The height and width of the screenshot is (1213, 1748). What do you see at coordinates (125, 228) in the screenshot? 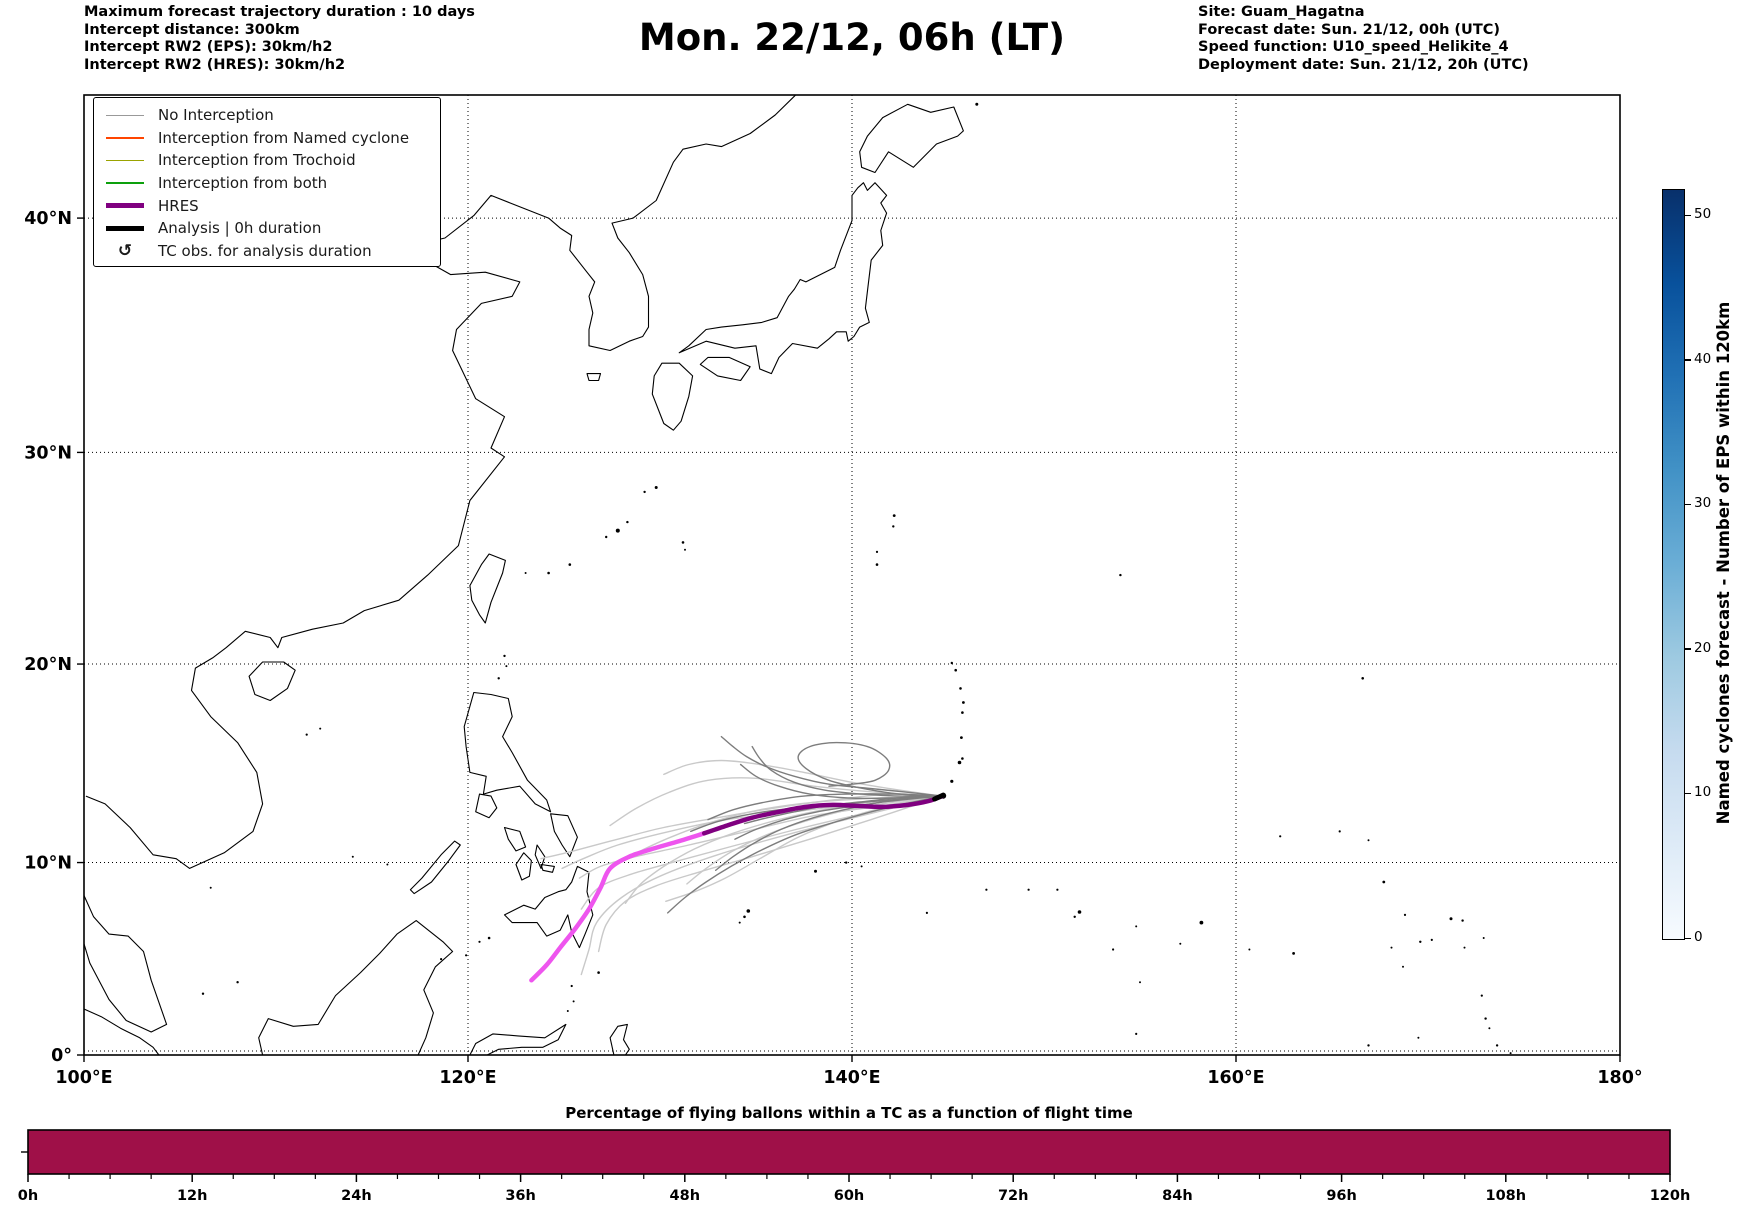
I see `black-line-sample` at bounding box center [125, 228].